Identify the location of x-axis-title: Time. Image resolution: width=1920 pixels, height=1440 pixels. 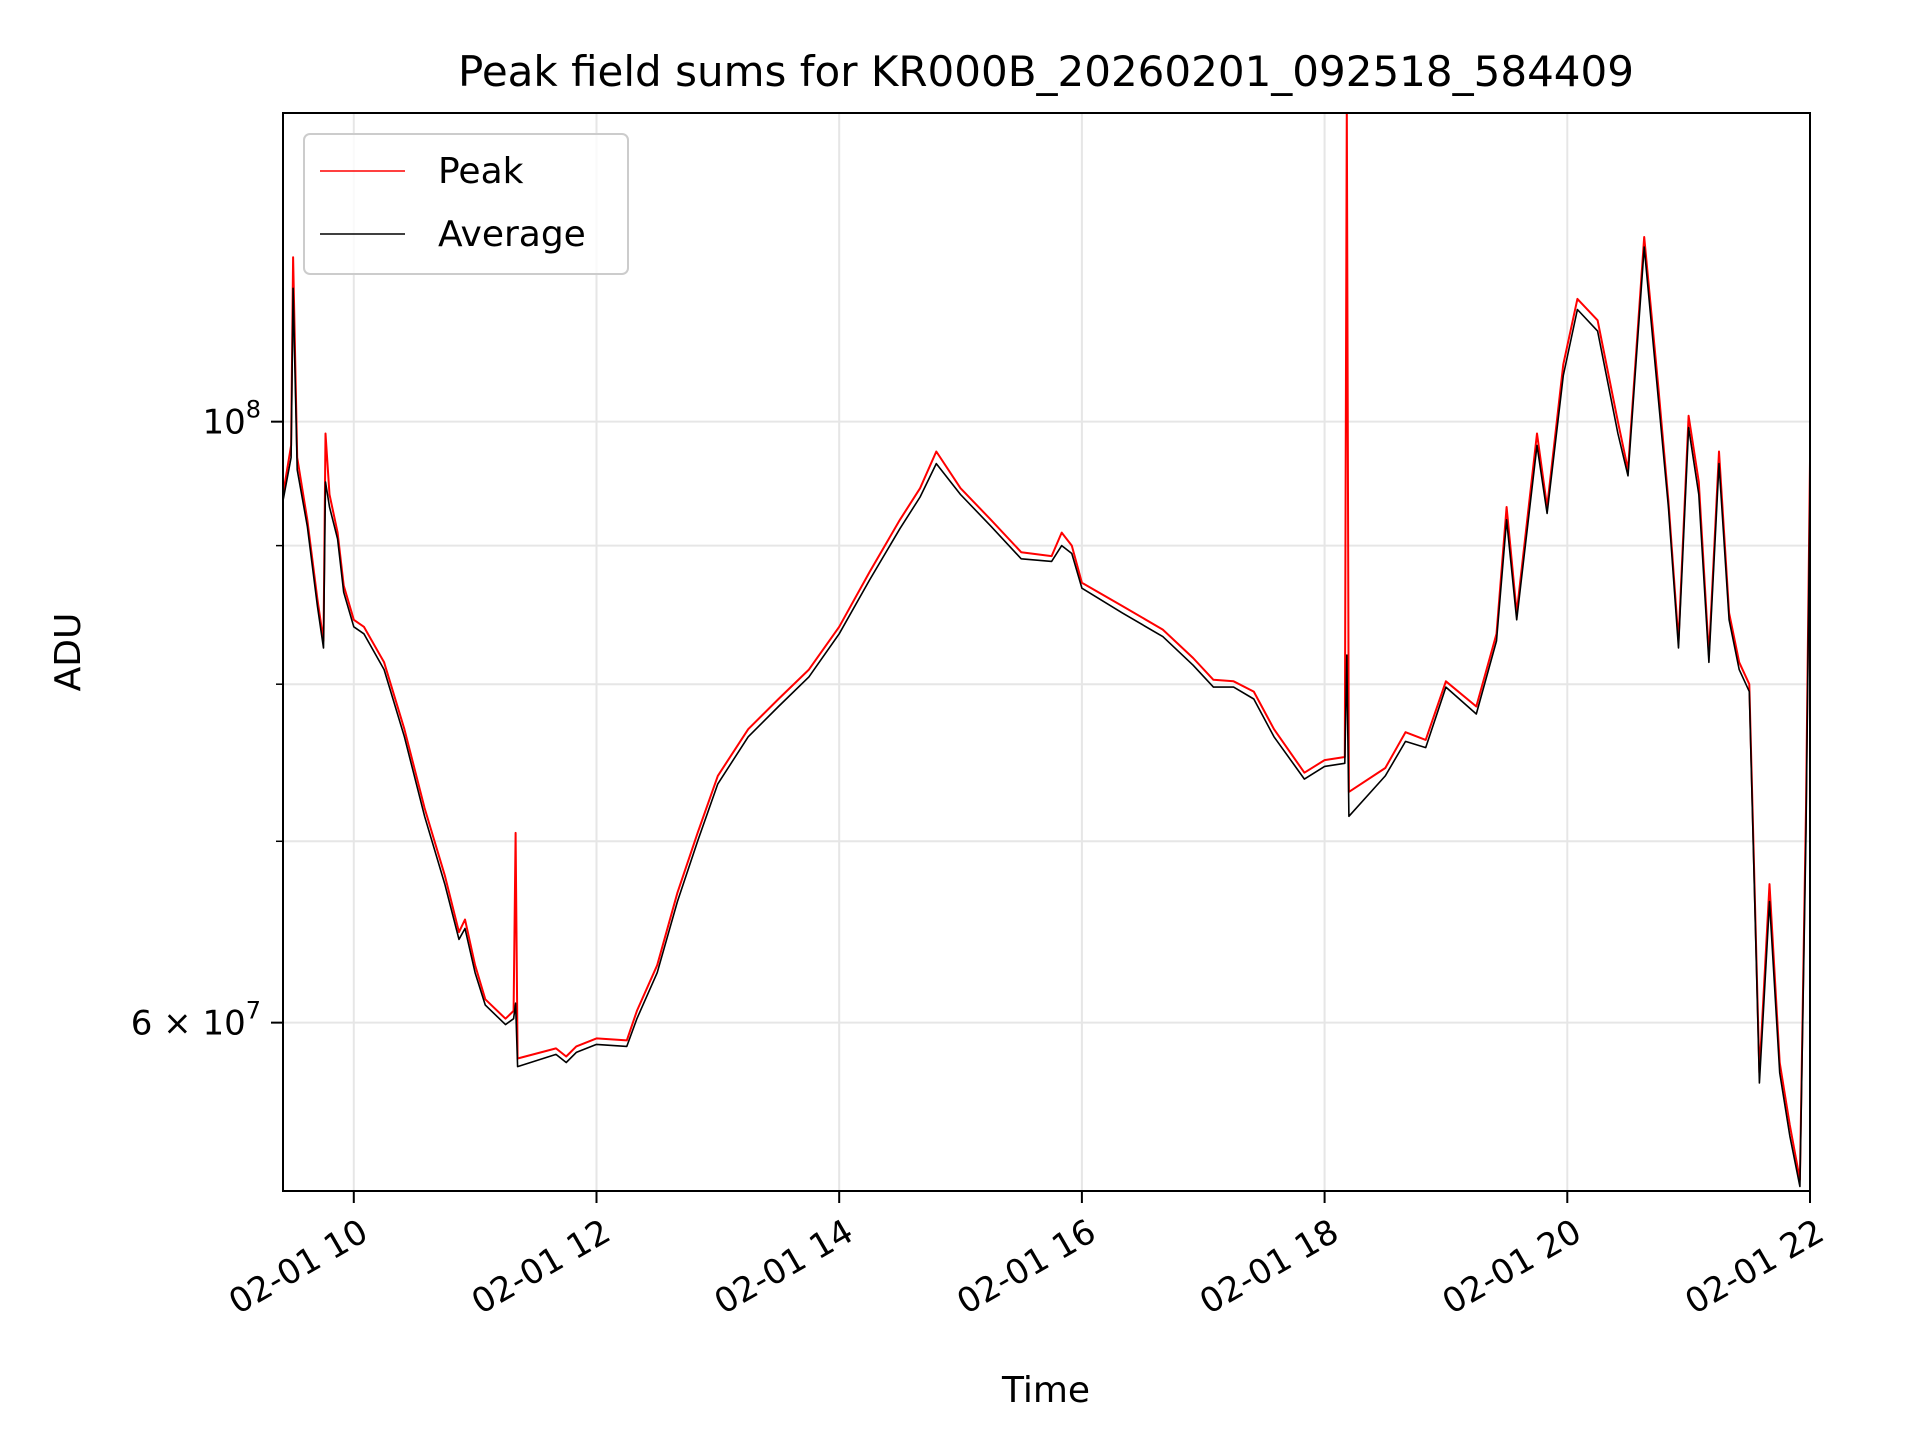
(1045, 1390).